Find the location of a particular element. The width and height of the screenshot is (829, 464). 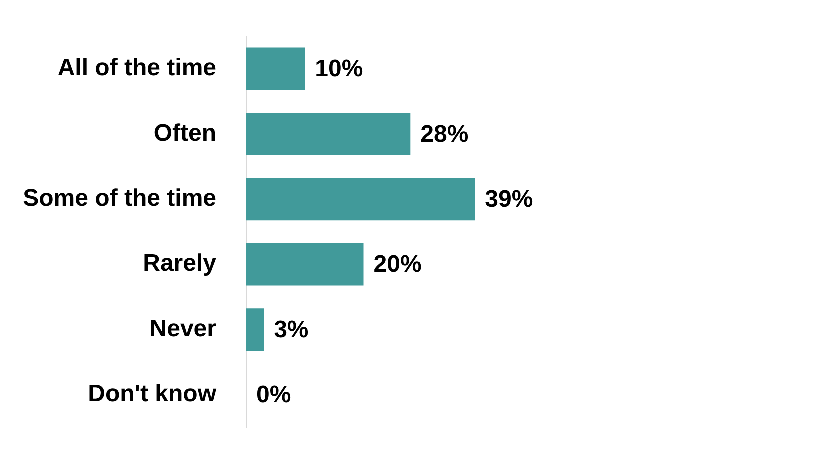

y-tick-label: Rarely is located at coordinates (180, 264).